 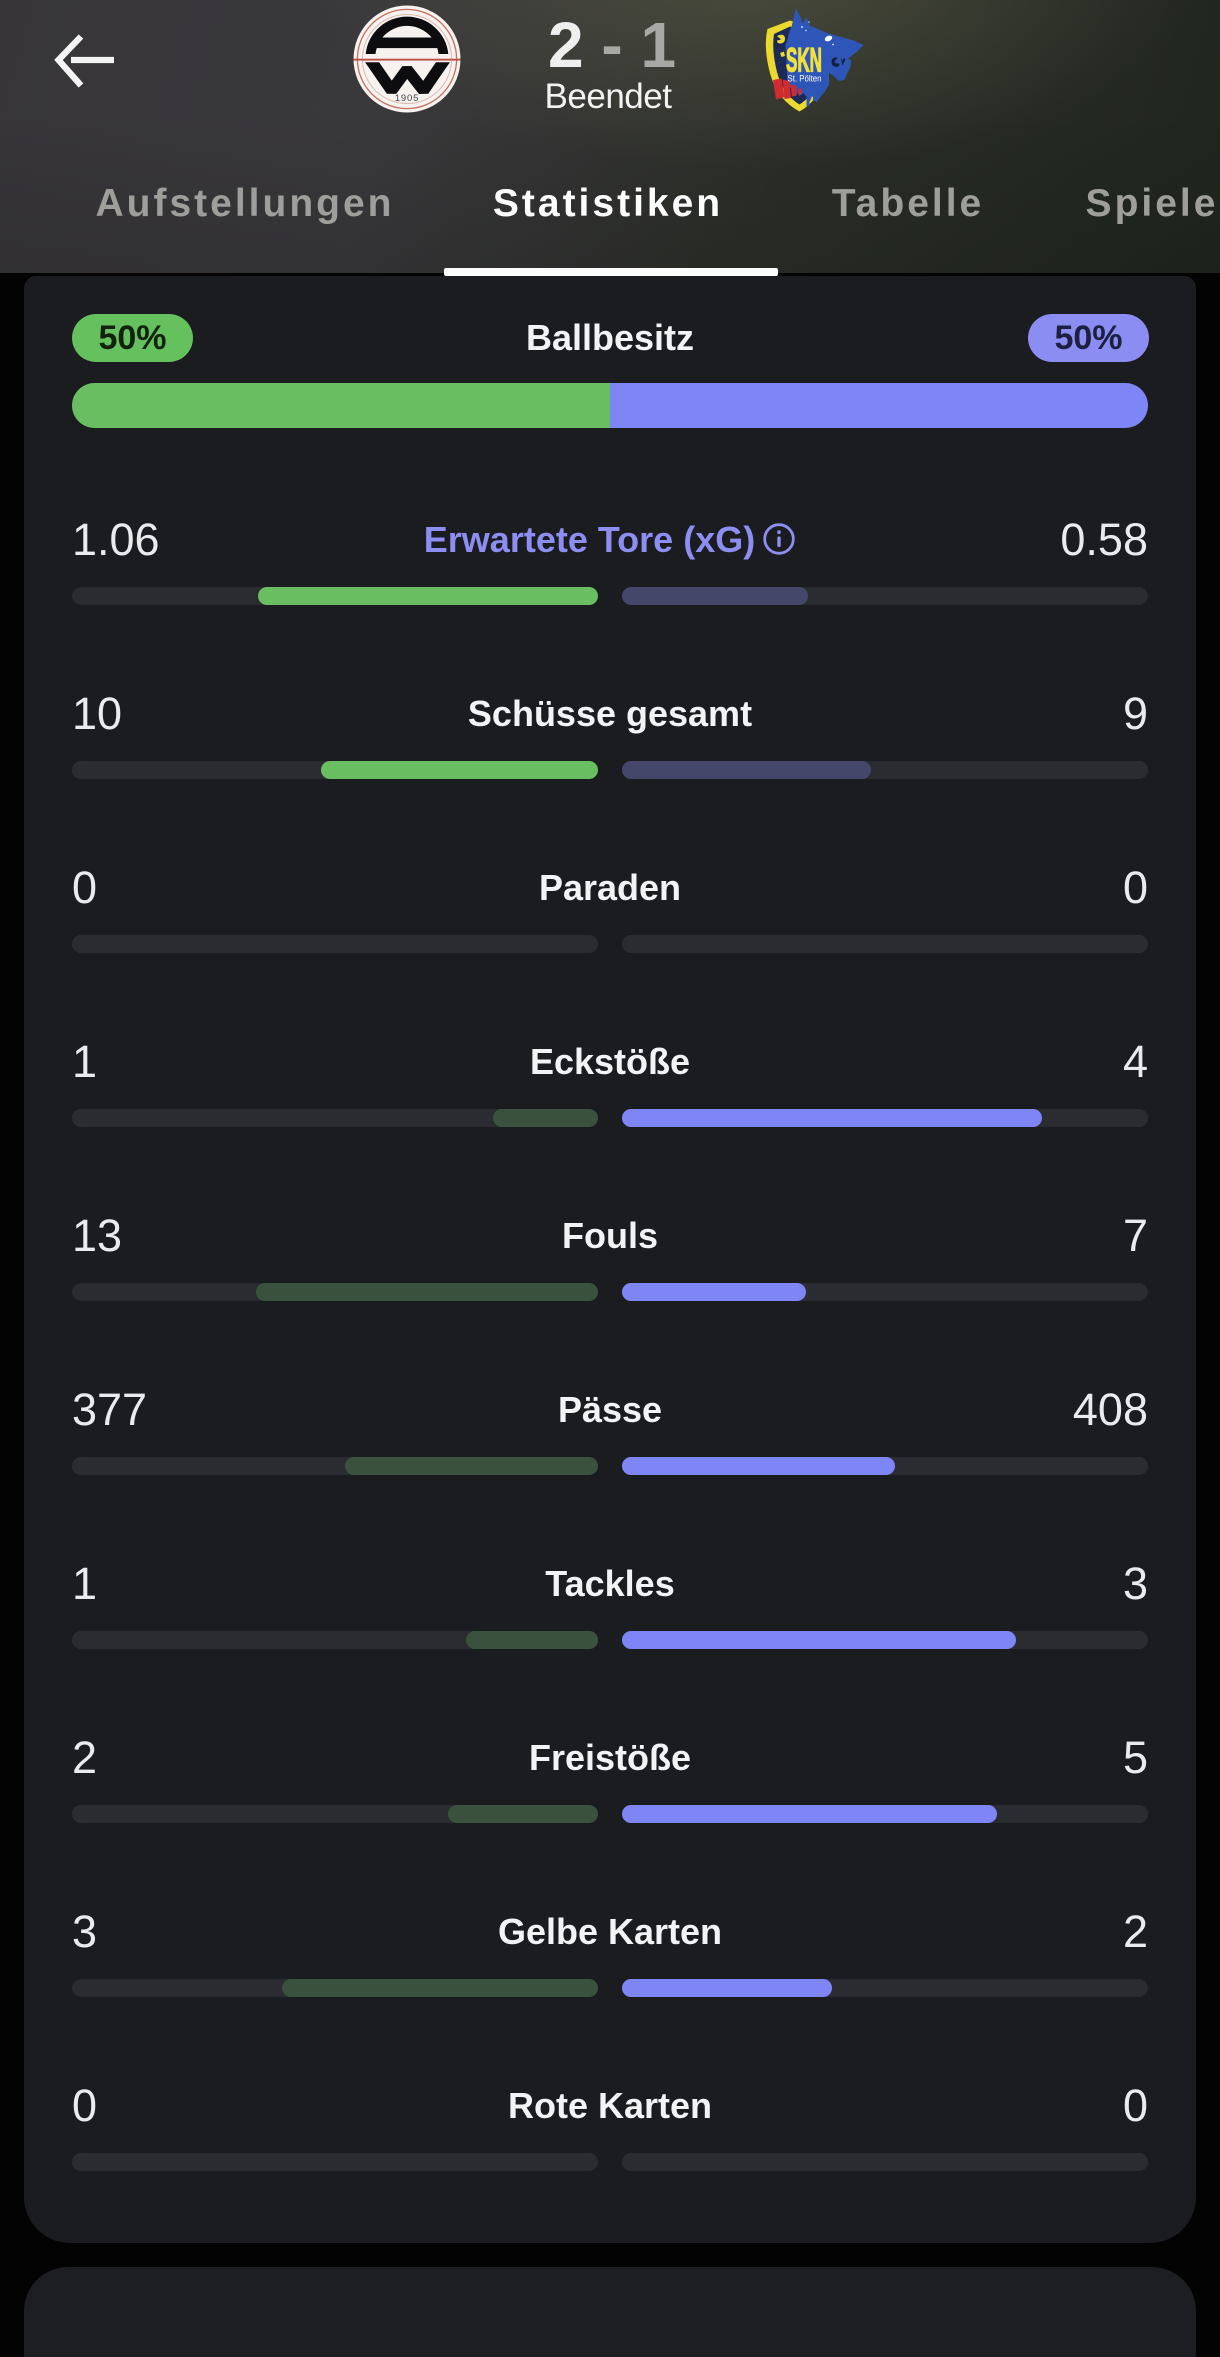 What do you see at coordinates (805, 79) in the screenshot?
I see `svg-text: St. Pölten` at bounding box center [805, 79].